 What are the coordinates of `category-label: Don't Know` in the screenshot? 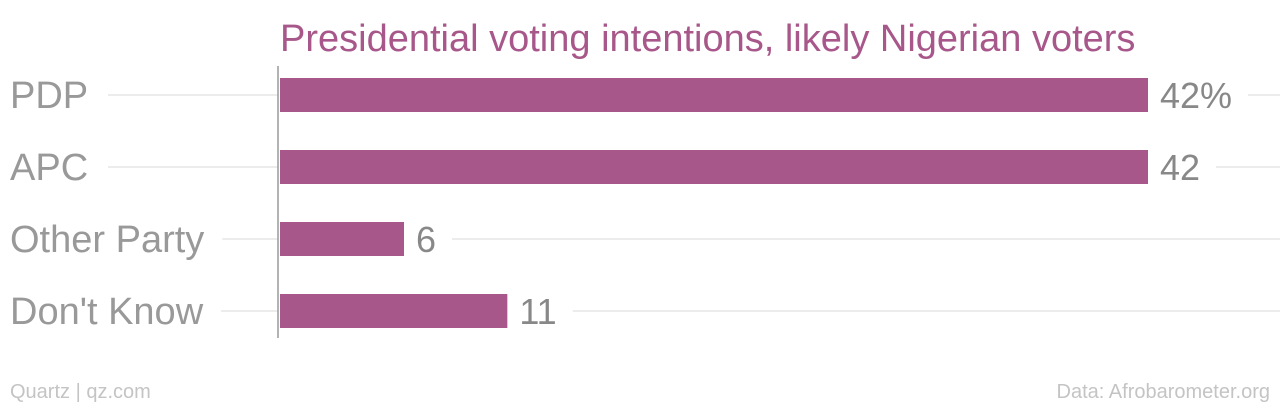 It's located at (107, 312).